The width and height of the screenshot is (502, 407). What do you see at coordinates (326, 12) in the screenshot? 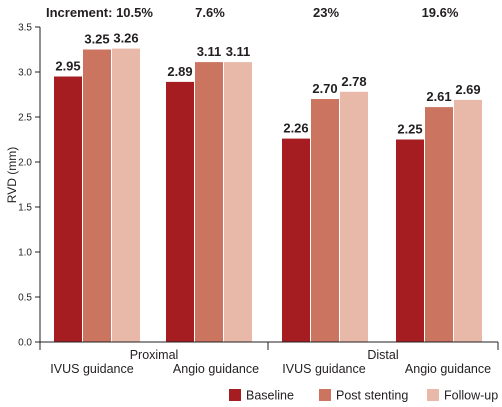
I see `increment-label: 23%` at bounding box center [326, 12].